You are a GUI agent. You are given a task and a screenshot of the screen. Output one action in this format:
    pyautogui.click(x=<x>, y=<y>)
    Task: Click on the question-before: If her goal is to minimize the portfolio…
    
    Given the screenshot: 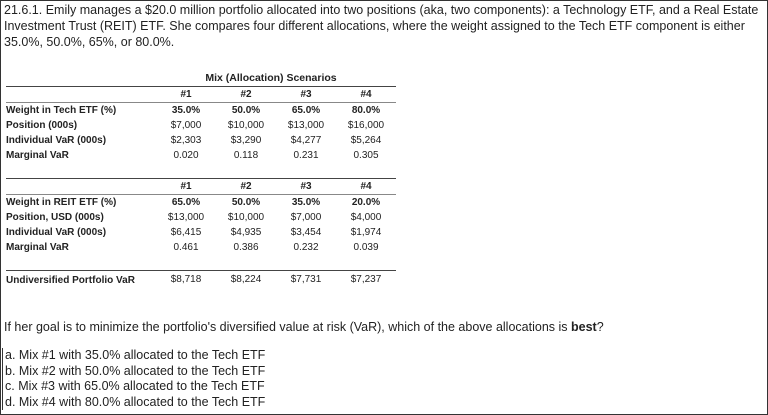 What is the action you would take?
    pyautogui.click(x=287, y=327)
    